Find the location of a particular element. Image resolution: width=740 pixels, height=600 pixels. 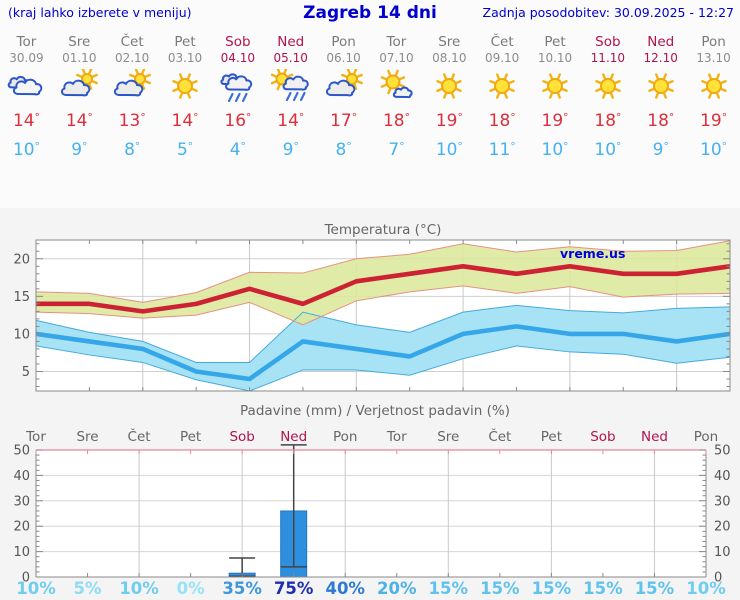

day-name-label: Tor is located at coordinates (396, 42).